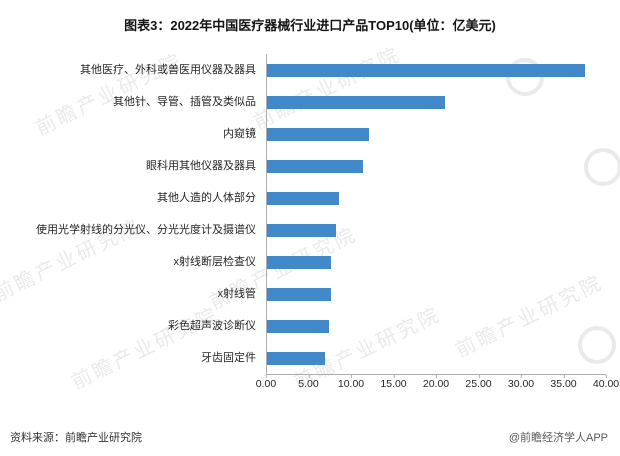 Image resolution: width=620 pixels, height=456 pixels. I want to click on bar-row: 其他针、导管、插管及类似品, so click(306, 102).